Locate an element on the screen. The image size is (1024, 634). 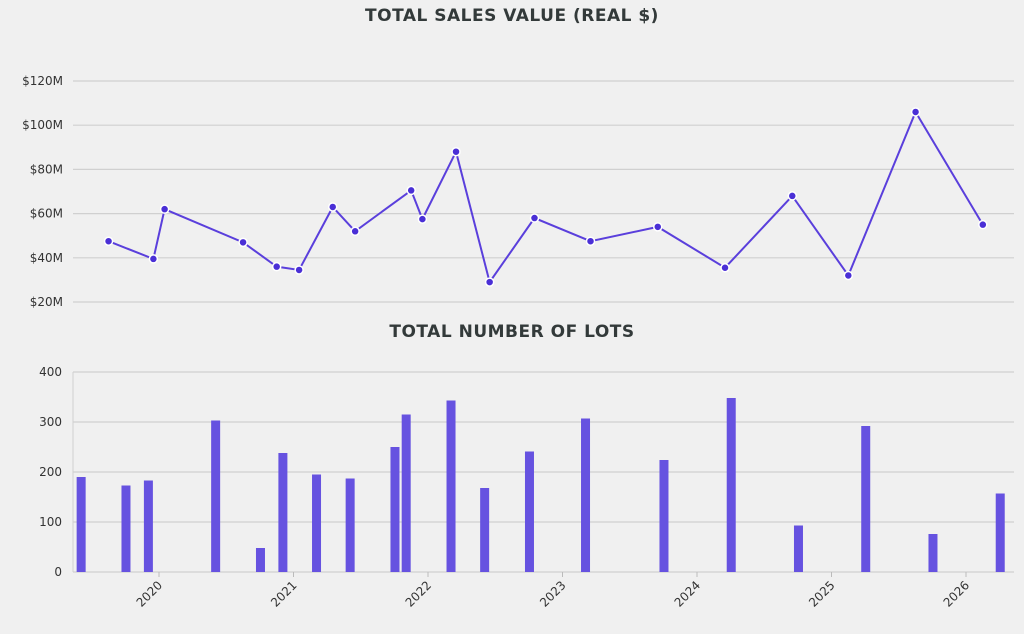
y-tick-label: 300 is located at coordinates (50, 422).